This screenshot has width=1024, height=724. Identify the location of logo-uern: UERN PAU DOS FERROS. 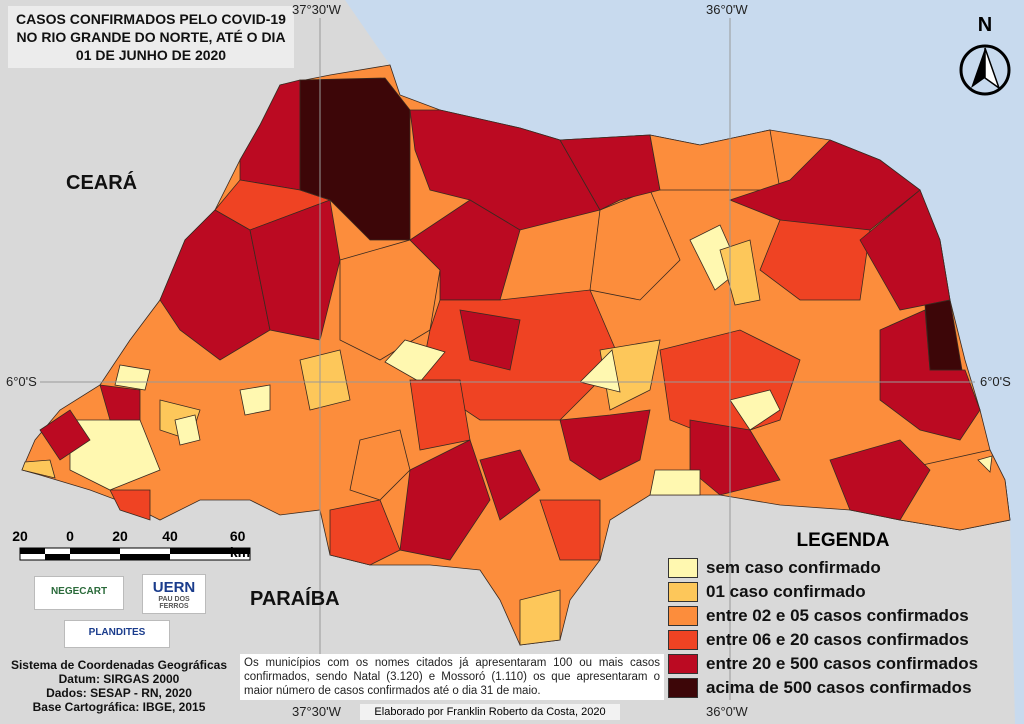
(174, 594).